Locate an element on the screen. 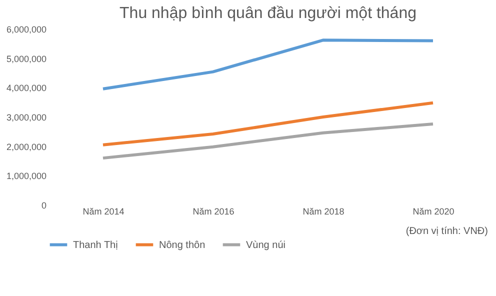 The image size is (496, 296). chart-title: Thu nhập bình quân đầu người một tháng is located at coordinates (268, 13).